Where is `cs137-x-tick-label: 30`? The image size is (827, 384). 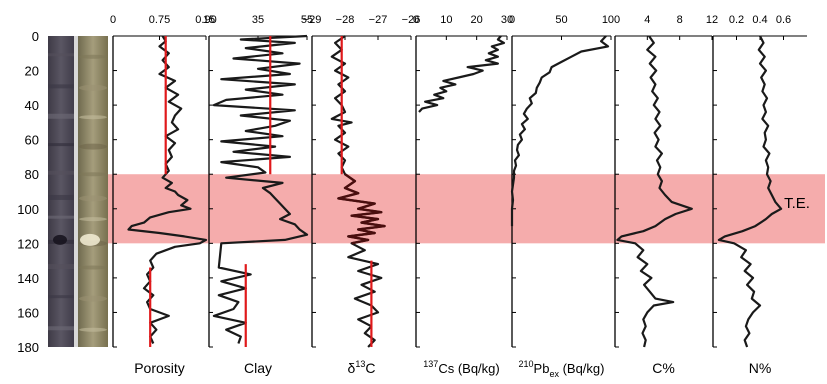
cs137-x-tick-label: 30 is located at coordinates (507, 20).